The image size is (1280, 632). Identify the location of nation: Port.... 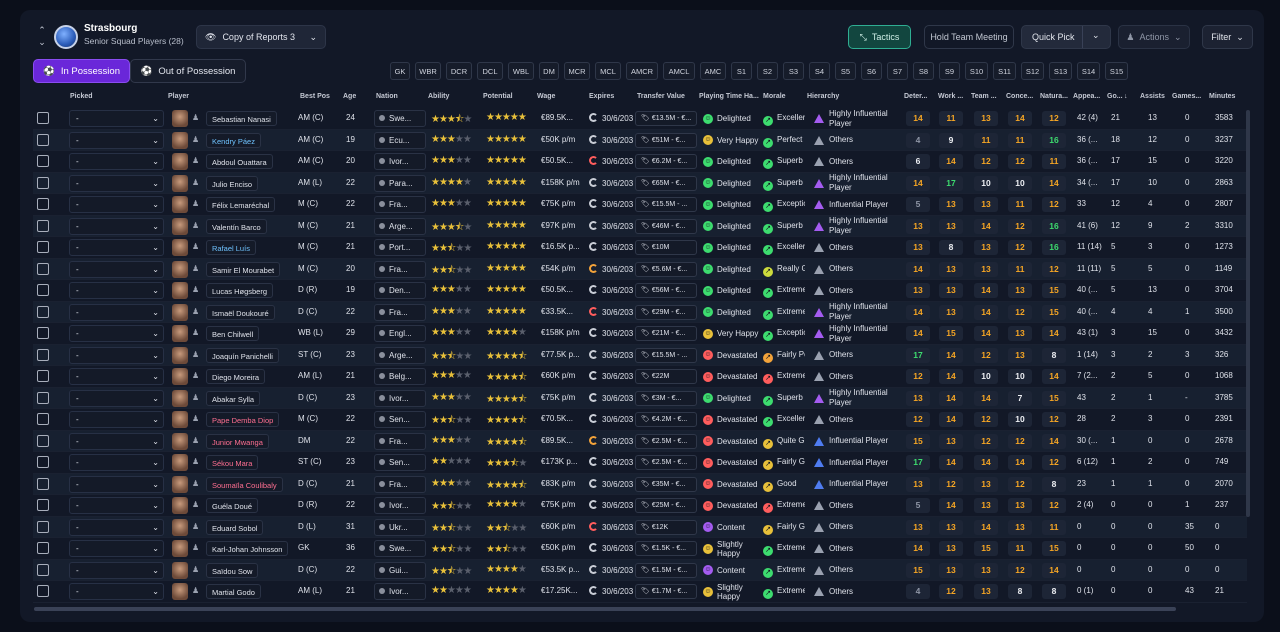
(400, 247).